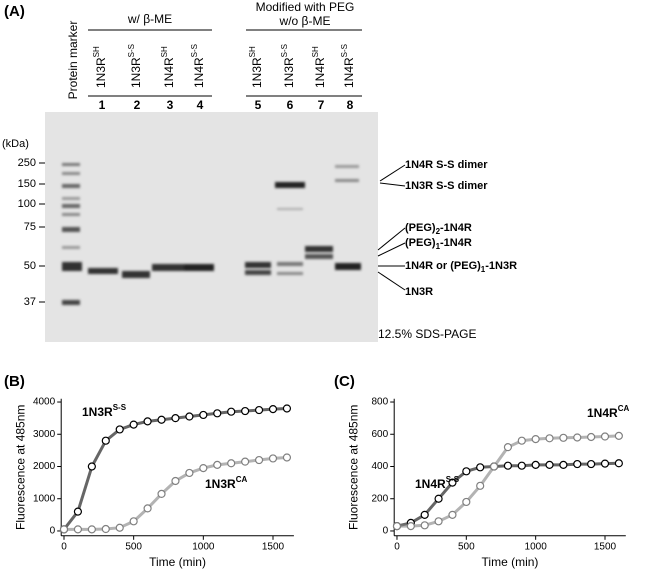 The width and height of the screenshot is (656, 572). I want to click on annotation-text: 1N4R S-S dimer, so click(446, 165).